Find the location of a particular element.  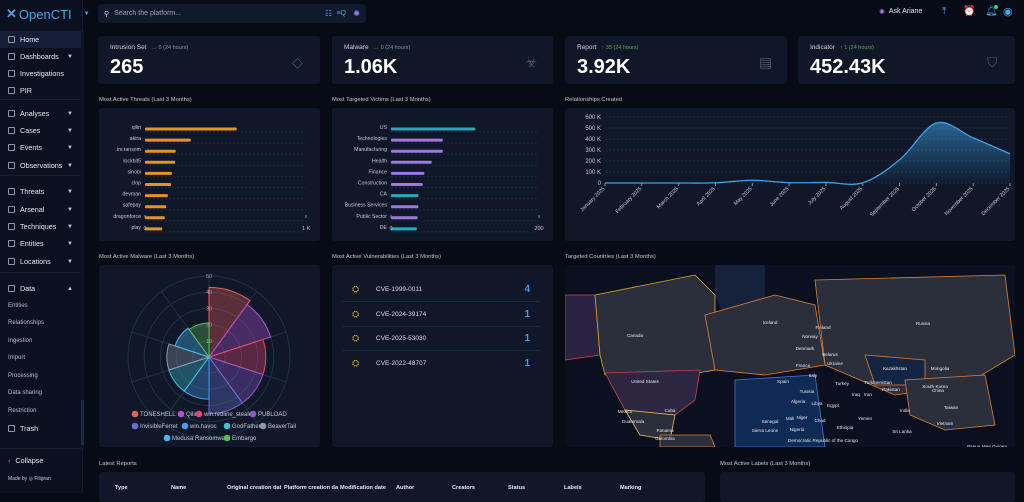

sidebar-subitem-entities: Entities is located at coordinates (18, 305).